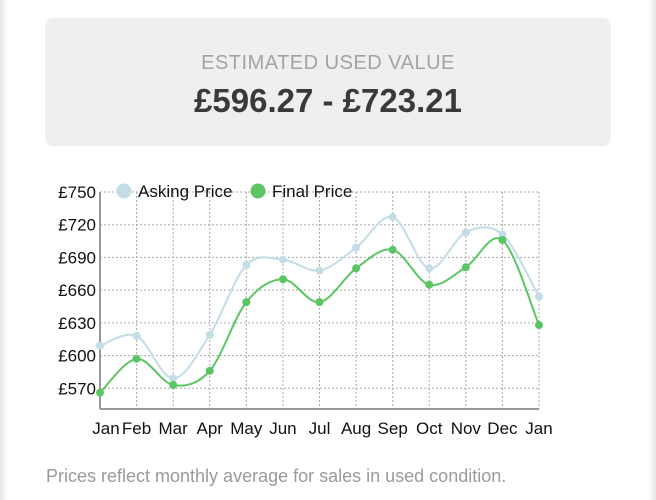 The width and height of the screenshot is (656, 500). I want to click on y-tick-label: £630, so click(77, 323).